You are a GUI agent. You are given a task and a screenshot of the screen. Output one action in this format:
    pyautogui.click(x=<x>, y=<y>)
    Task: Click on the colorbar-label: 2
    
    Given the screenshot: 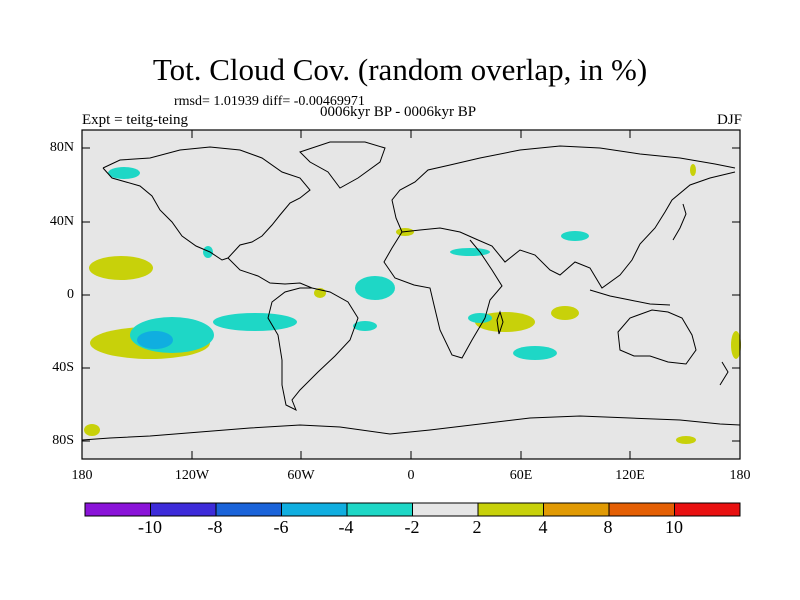 What is the action you would take?
    pyautogui.click(x=477, y=527)
    